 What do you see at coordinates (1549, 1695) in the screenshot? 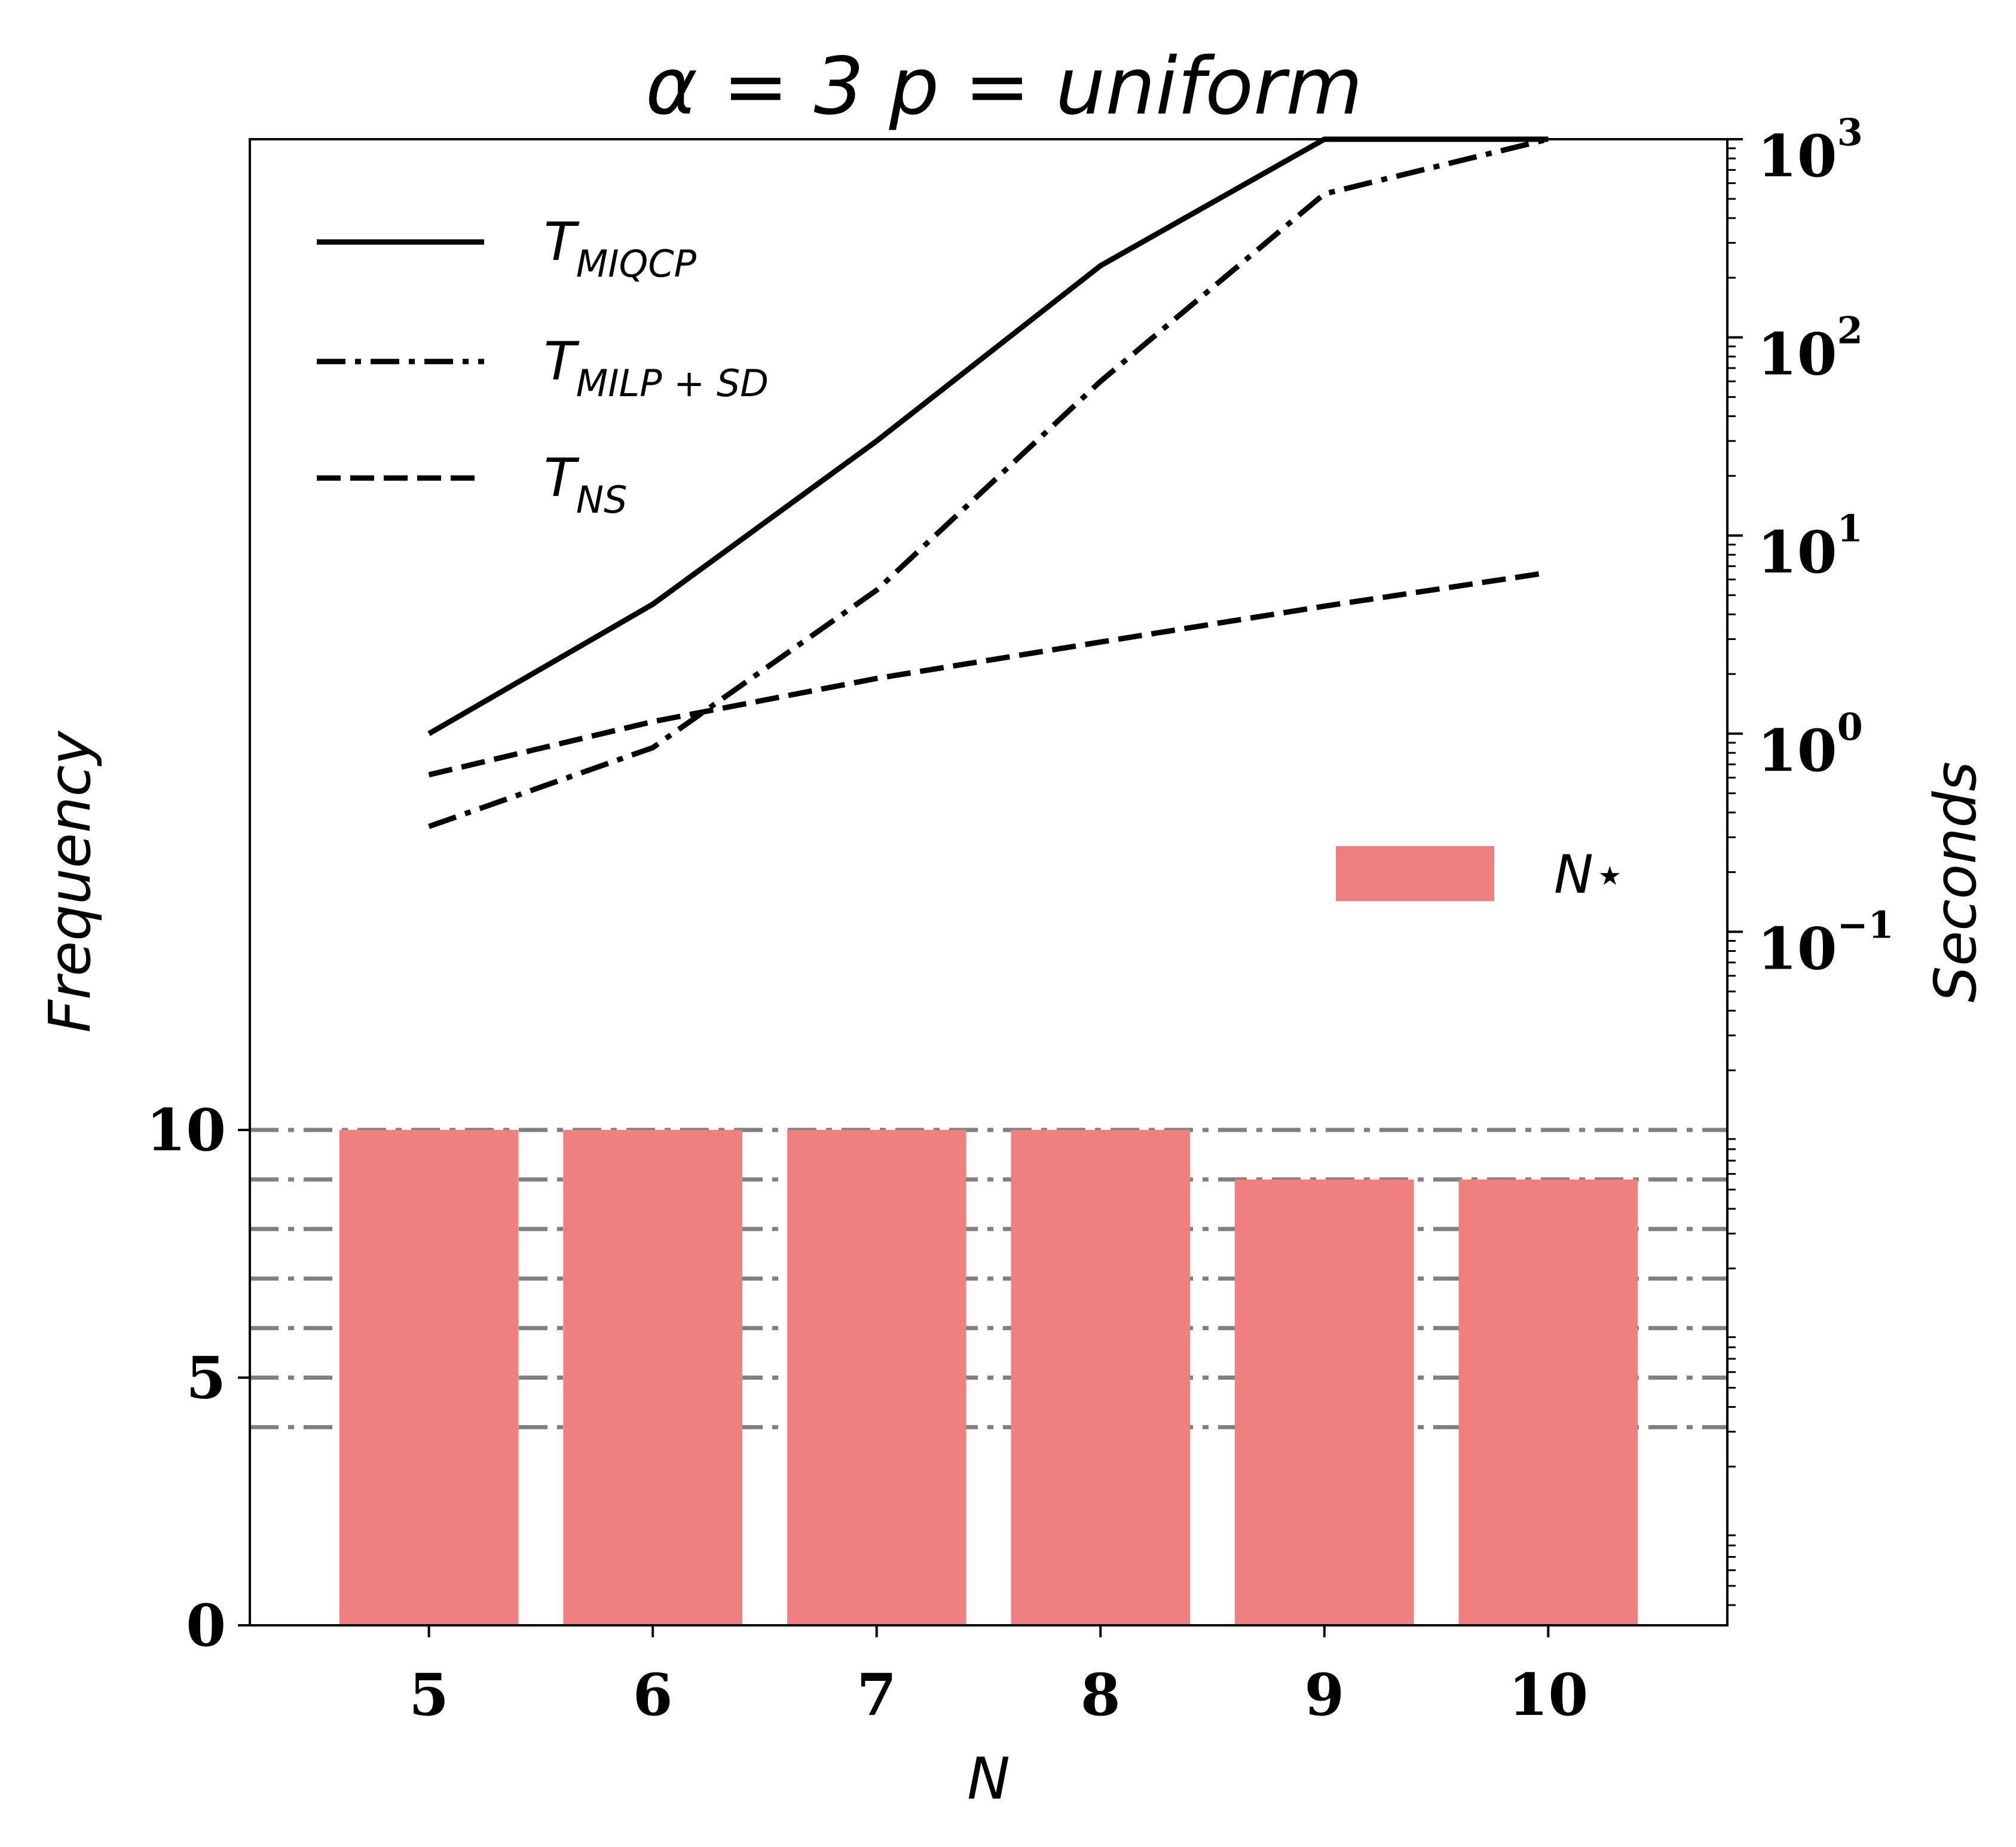
I see `x-tick-label: 10` at bounding box center [1549, 1695].